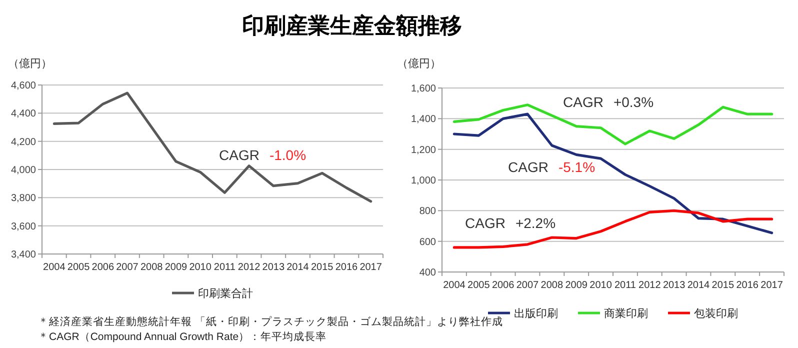 The height and width of the screenshot is (348, 798). I want to click on legend-label: 出版印刷, so click(536, 313).